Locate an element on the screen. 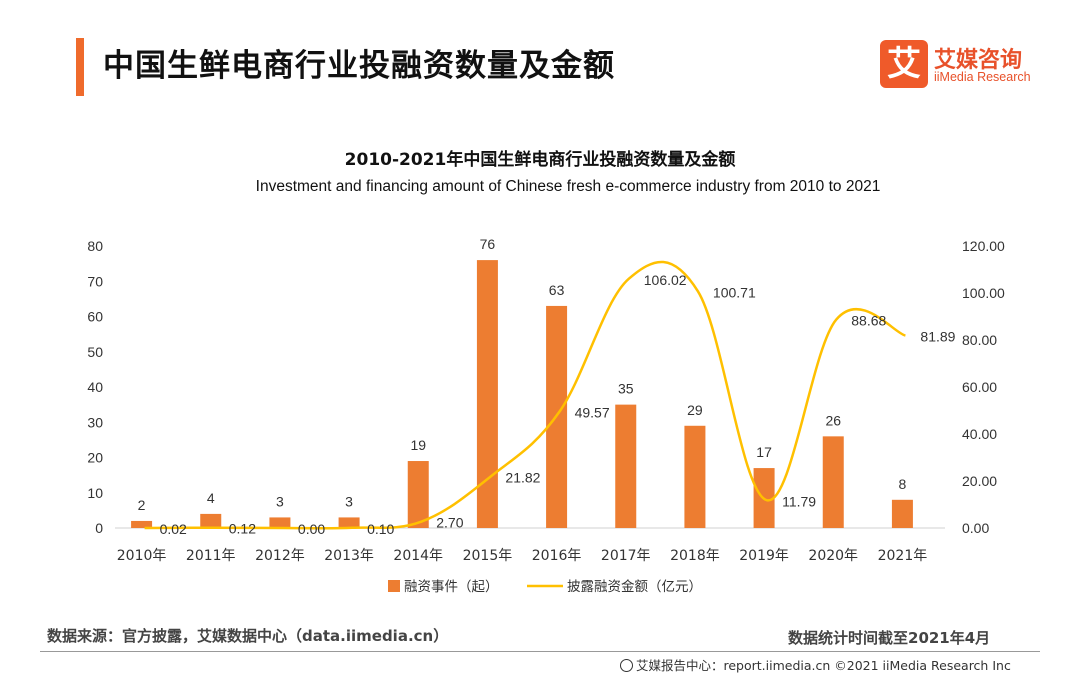  bar-value-label: 76 is located at coordinates (488, 244).